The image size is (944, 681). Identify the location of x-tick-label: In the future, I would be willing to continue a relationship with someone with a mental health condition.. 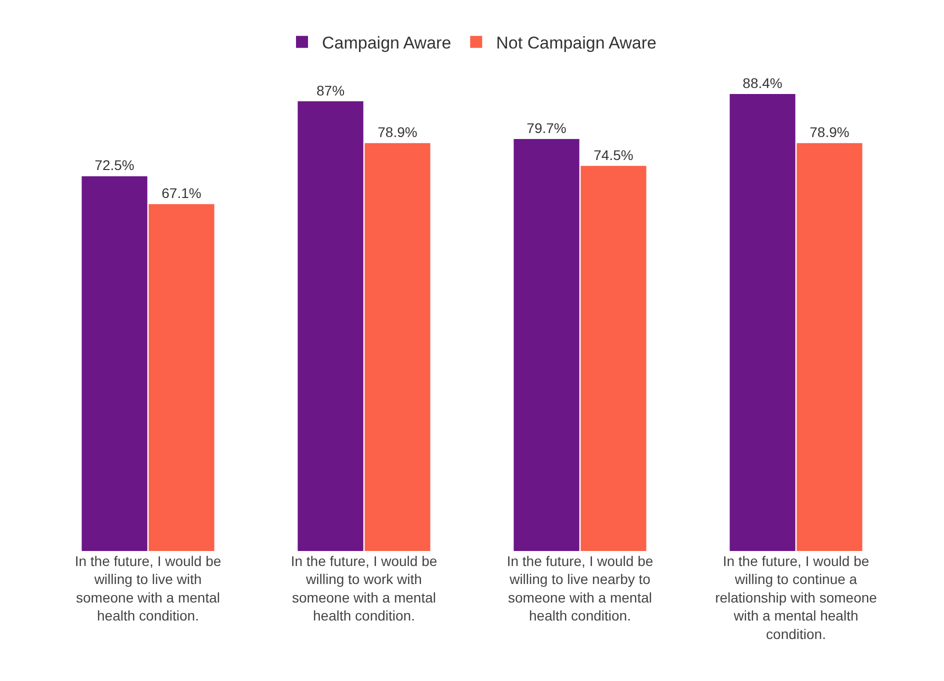
(796, 597).